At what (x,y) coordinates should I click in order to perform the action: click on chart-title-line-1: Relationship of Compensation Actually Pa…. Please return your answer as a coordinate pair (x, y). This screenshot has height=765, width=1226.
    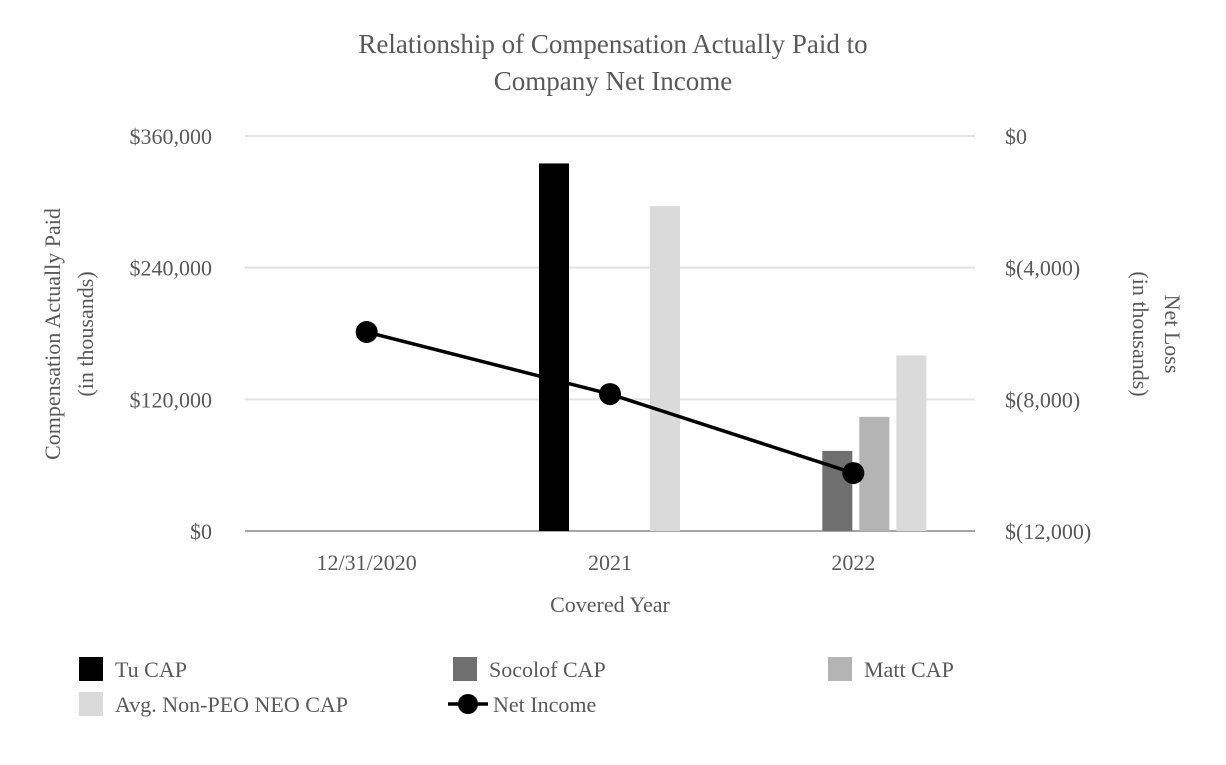
    Looking at the image, I should click on (612, 44).